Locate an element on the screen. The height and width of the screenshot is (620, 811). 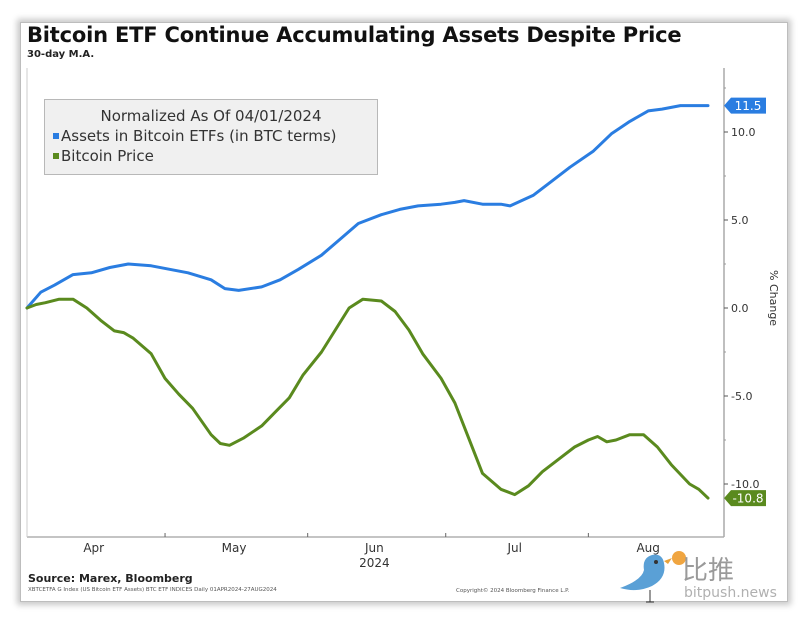
legend-title: Normalized As Of 04/01/2024 is located at coordinates (211, 116).